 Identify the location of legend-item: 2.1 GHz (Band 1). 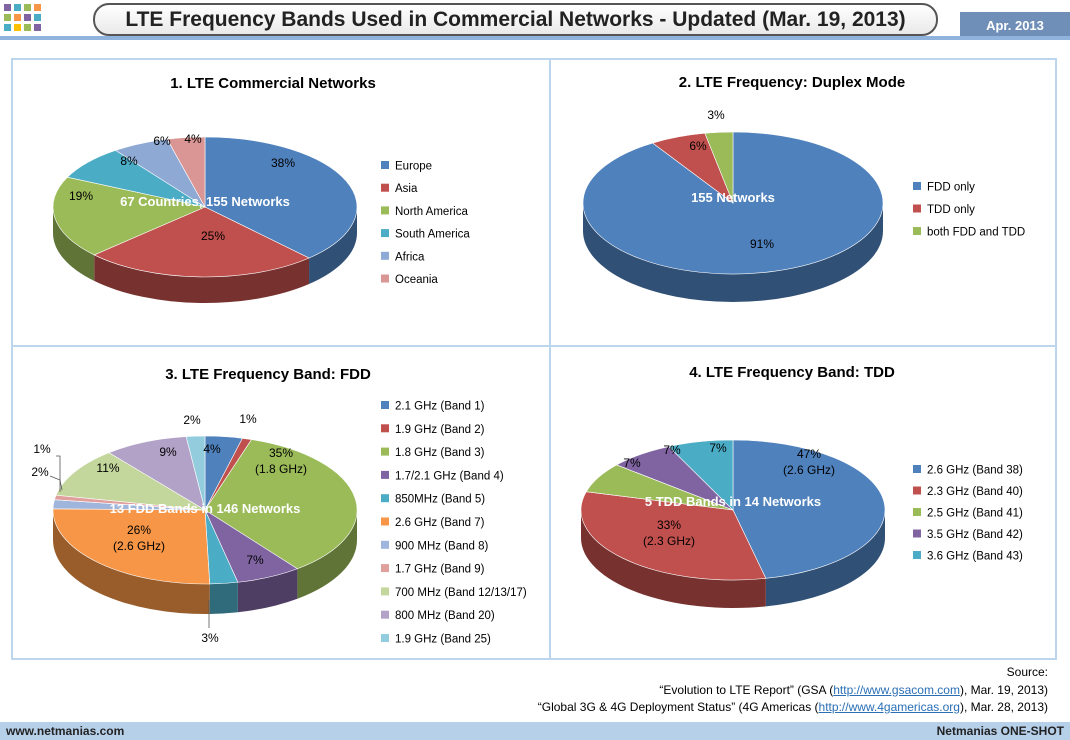
(440, 407).